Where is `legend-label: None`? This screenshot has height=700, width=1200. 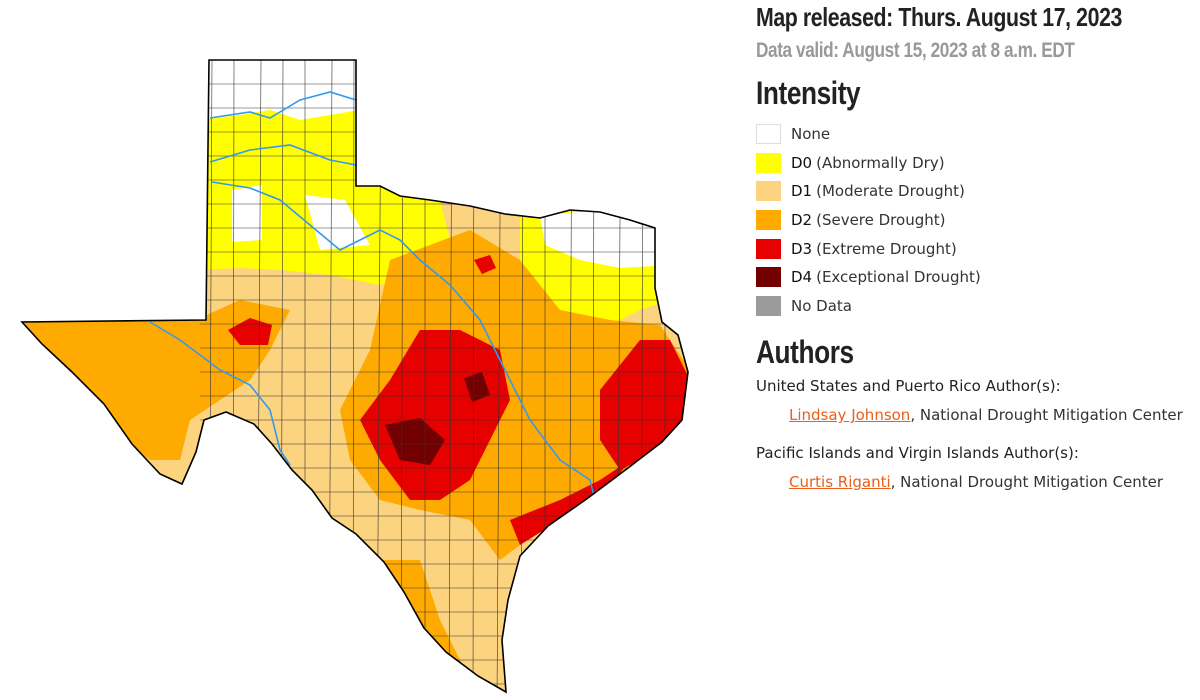 legend-label: None is located at coordinates (811, 134).